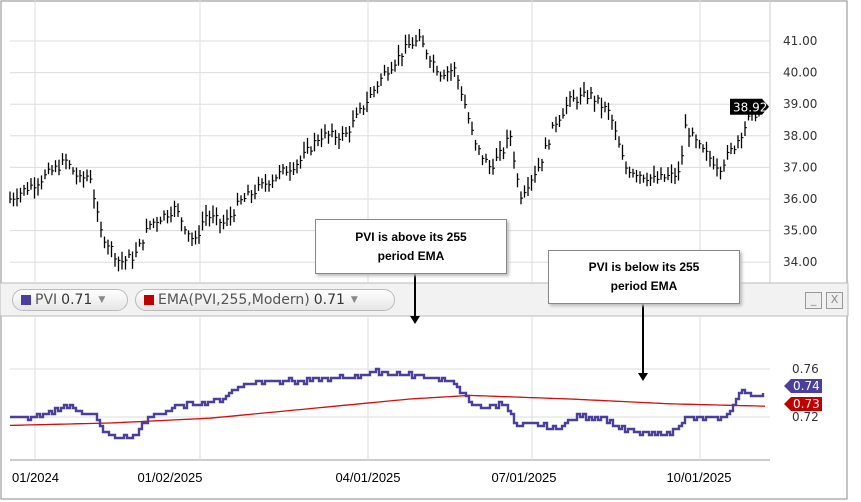  I want to click on pvi-line, so click(387, 403).